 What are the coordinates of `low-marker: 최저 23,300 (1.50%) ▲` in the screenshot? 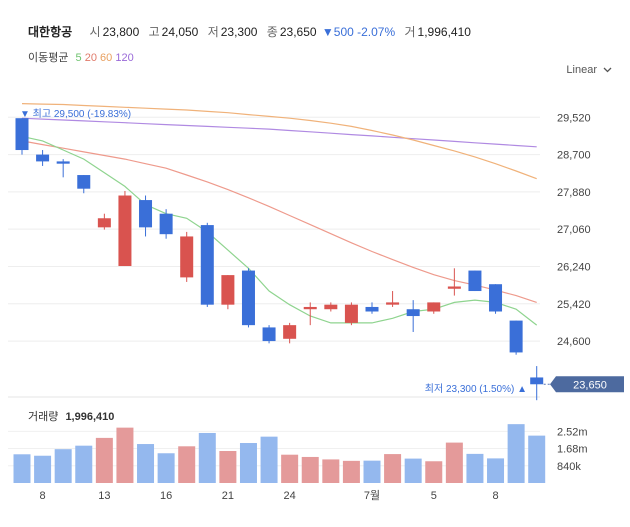 It's located at (476, 389).